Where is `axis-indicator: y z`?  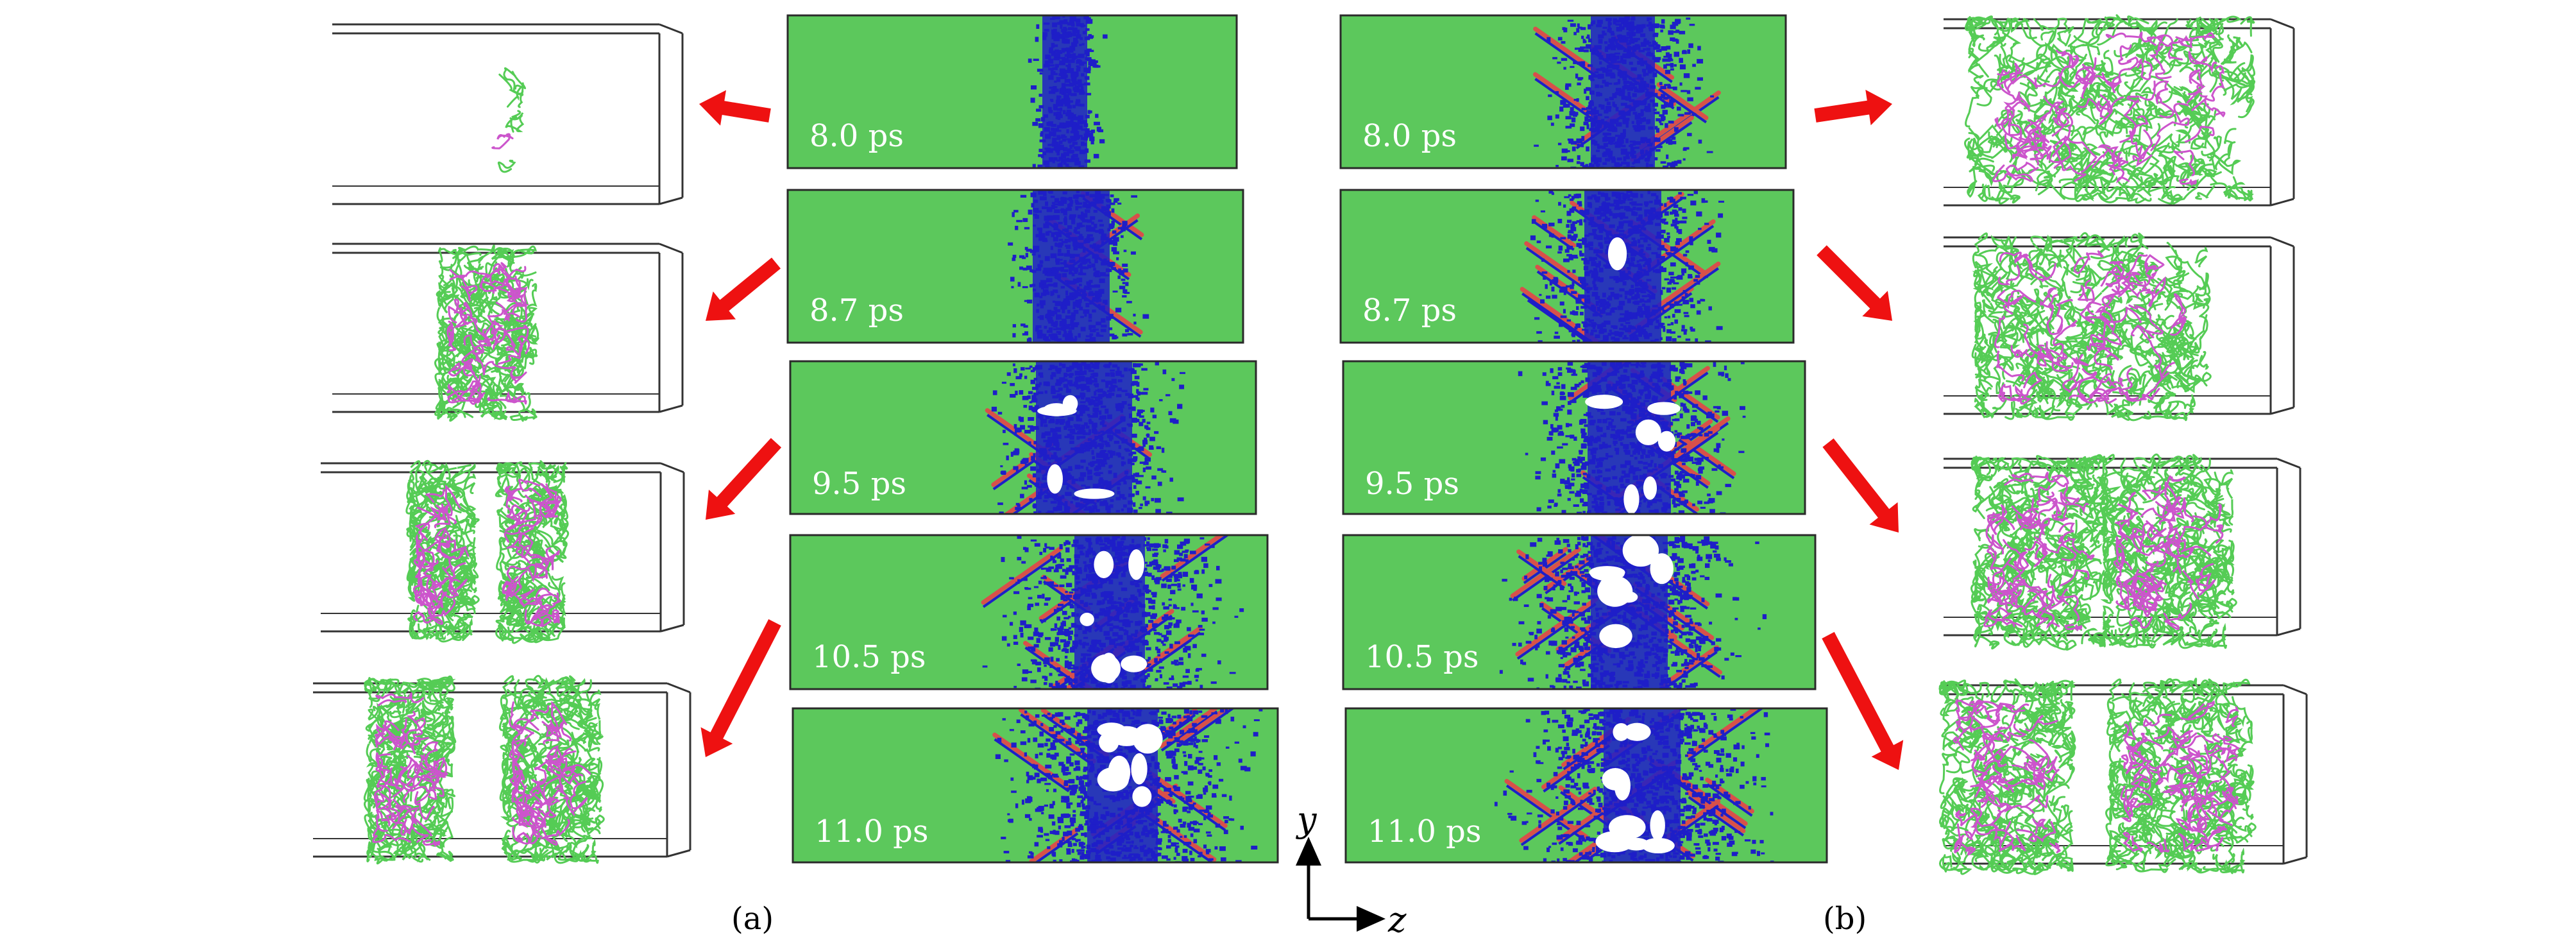 axis-indicator: y z is located at coordinates (1351, 869).